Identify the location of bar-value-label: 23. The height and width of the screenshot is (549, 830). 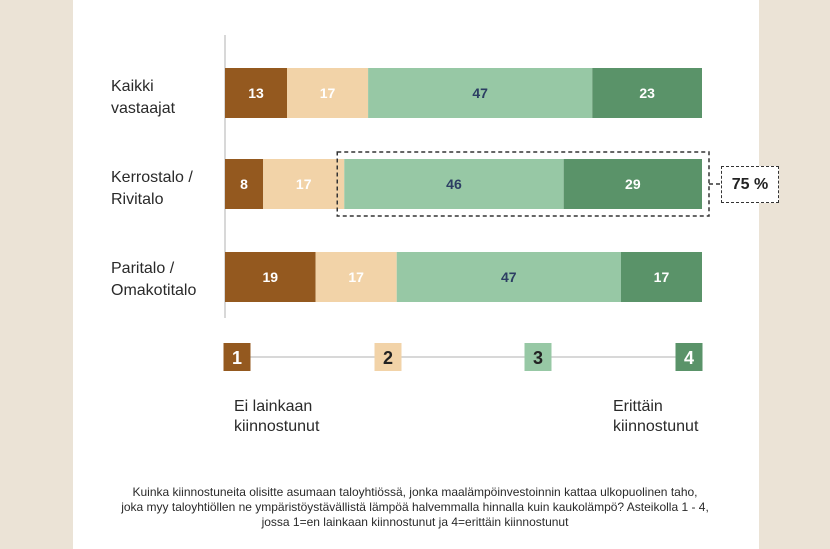
(647, 93).